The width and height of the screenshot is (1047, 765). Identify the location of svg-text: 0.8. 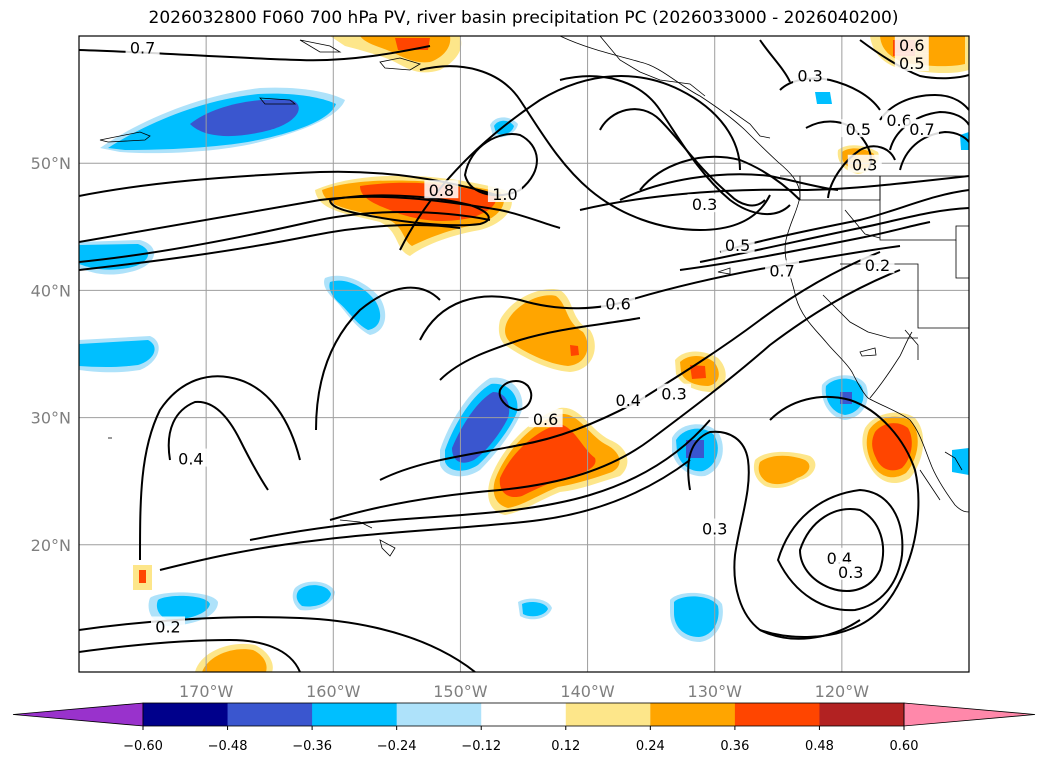
(441, 190).